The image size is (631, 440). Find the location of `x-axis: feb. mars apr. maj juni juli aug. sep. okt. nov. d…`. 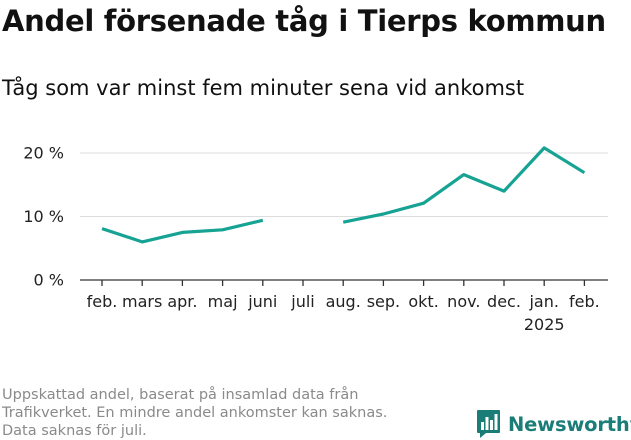

x-axis: feb. mars apr. maj juni juli aug. sep. okt. nov. d… is located at coordinates (344, 306).